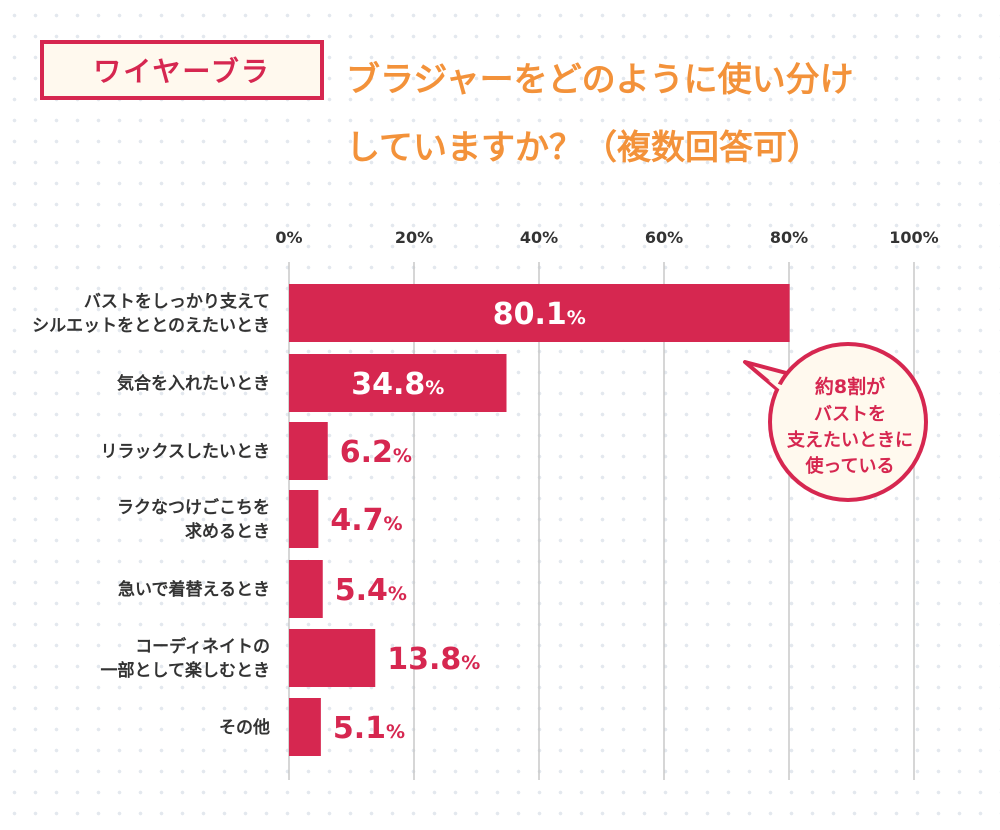  I want to click on callout-text: 支えたいときに, so click(849, 440).